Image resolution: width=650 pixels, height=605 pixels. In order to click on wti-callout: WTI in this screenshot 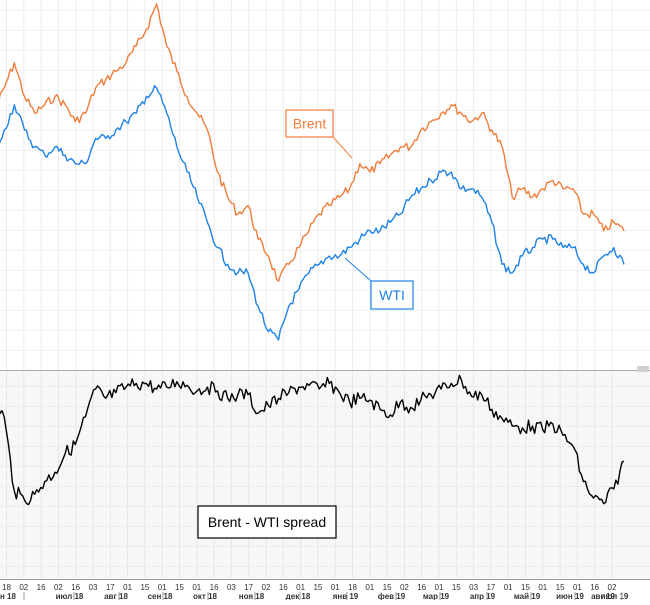, I will do `click(379, 283)`.